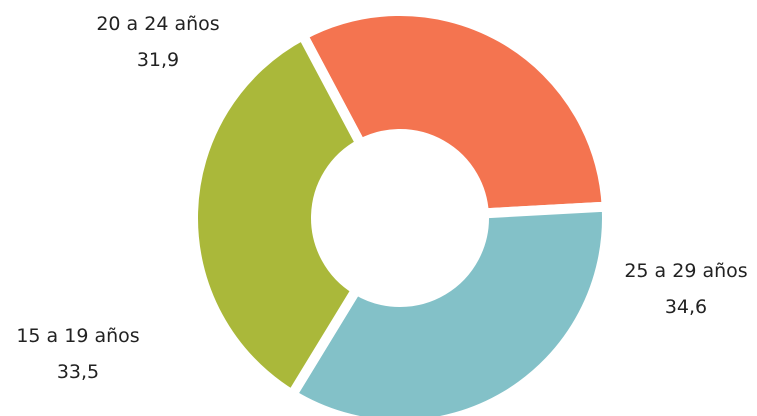  What do you see at coordinates (685, 271) in the screenshot?
I see `slice-category-label: 25 a 29 años` at bounding box center [685, 271].